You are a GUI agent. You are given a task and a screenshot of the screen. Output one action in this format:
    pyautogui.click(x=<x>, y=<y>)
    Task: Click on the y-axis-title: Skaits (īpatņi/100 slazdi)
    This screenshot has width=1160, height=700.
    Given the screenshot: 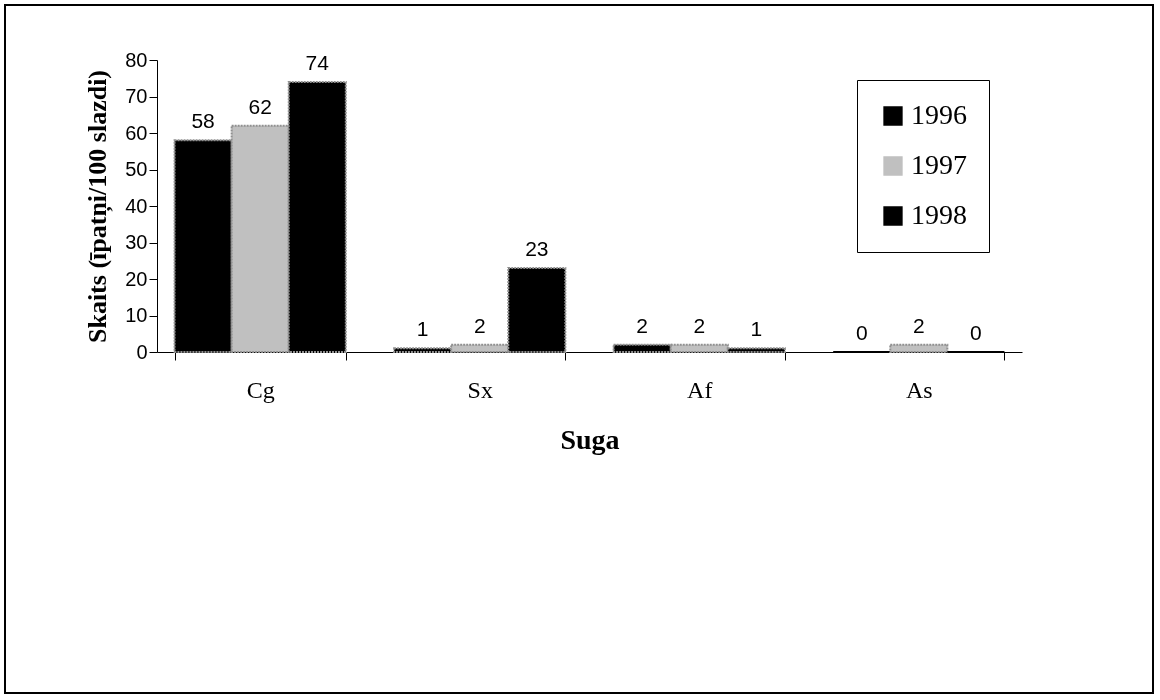 What is the action you would take?
    pyautogui.click(x=98, y=206)
    